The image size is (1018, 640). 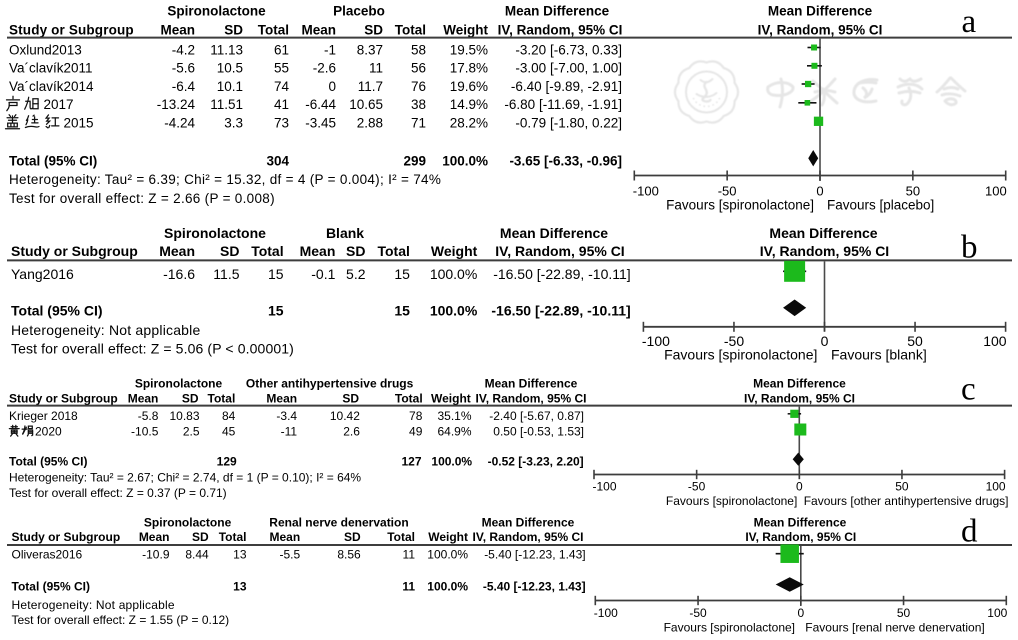 I want to click on svg-text: 11.7, so click(x=370, y=86).